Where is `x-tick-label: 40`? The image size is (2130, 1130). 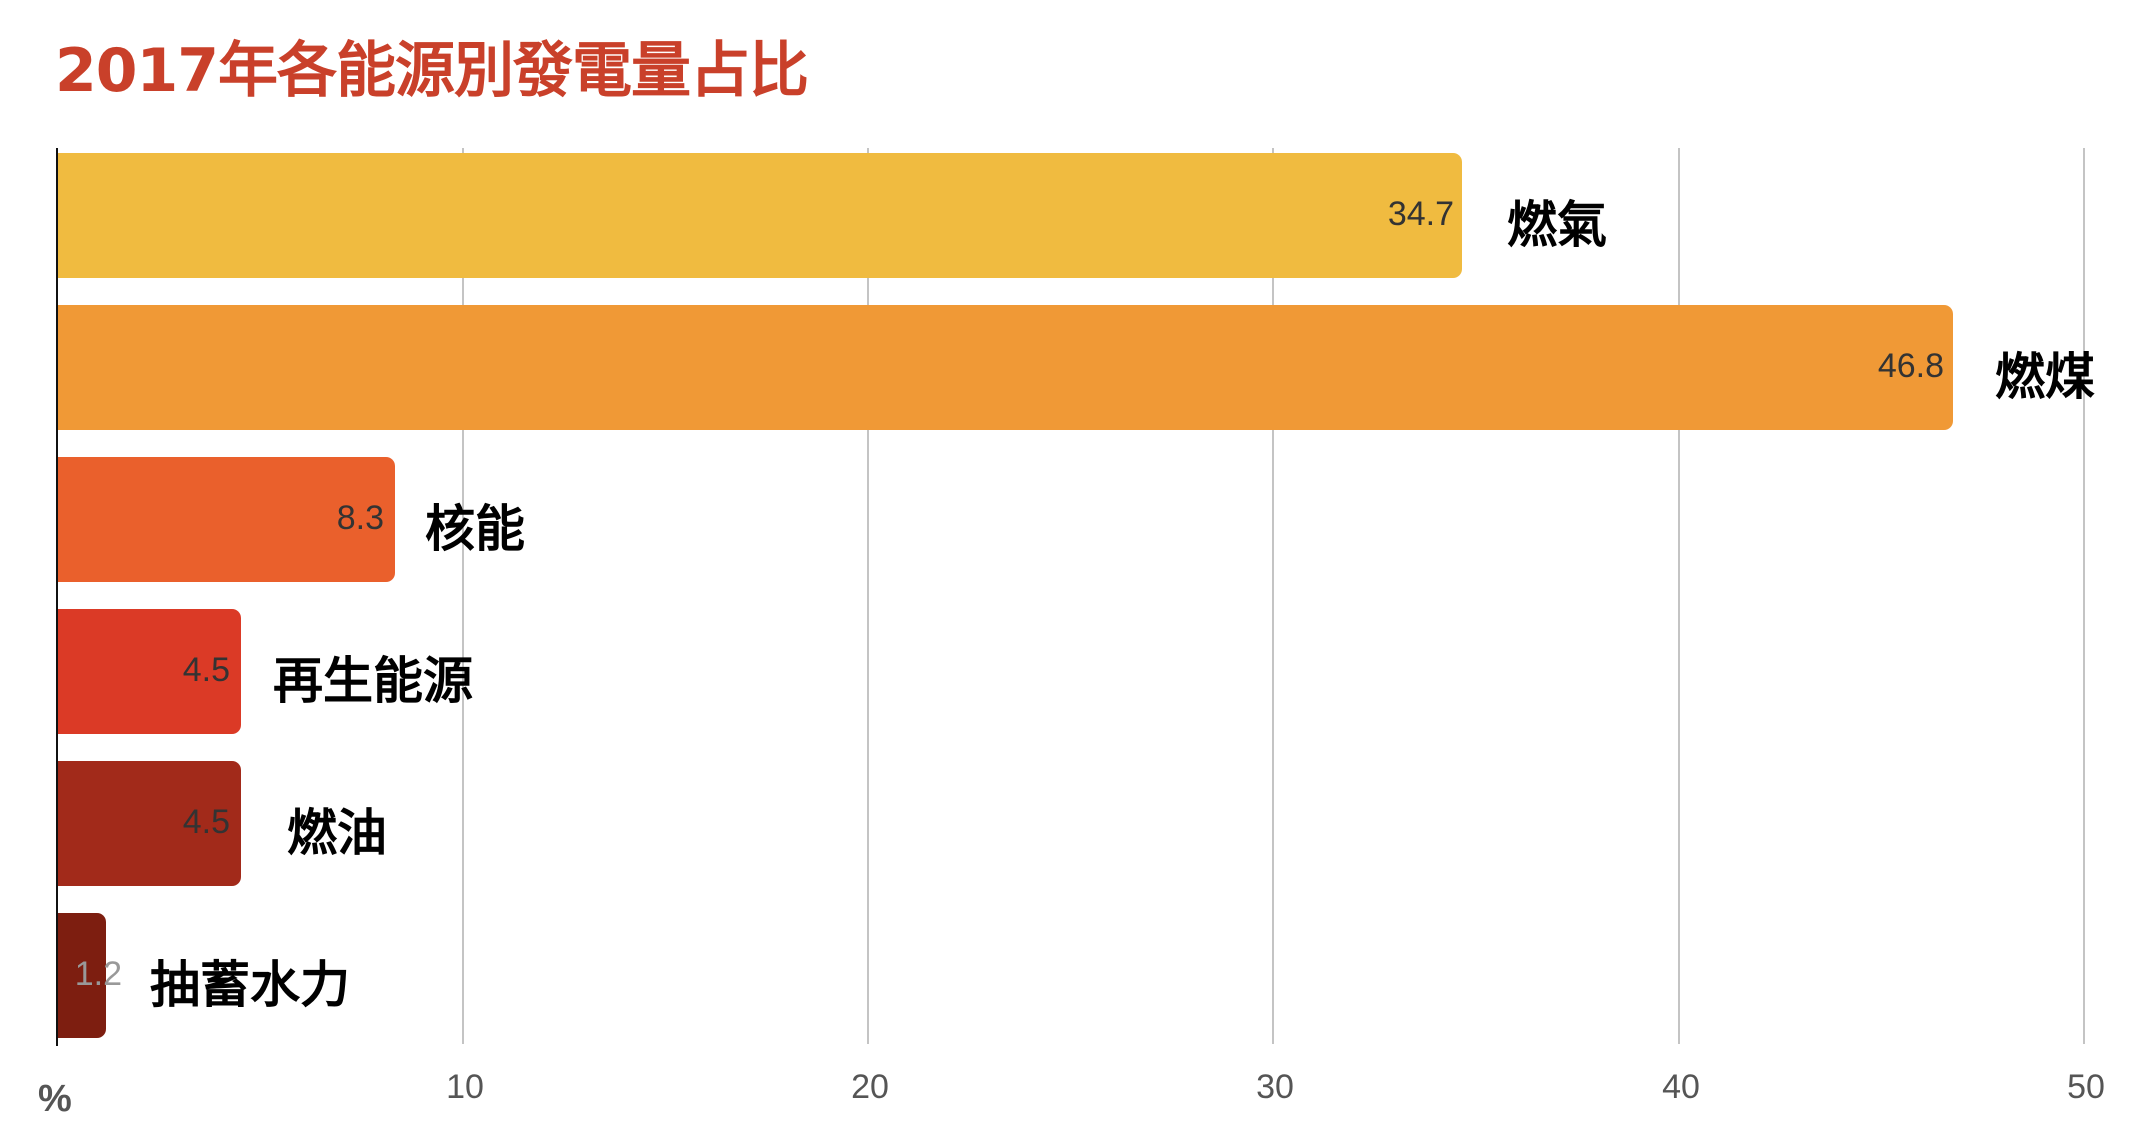
x-tick-label: 40 is located at coordinates (1681, 1087).